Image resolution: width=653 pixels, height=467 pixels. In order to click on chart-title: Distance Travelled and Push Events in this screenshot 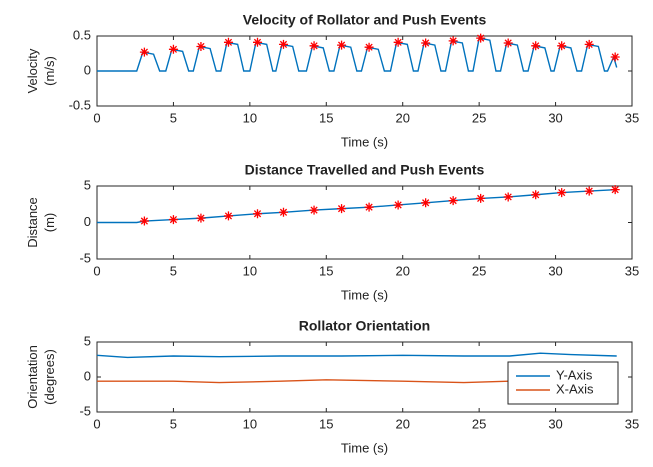, I will do `click(365, 170)`.